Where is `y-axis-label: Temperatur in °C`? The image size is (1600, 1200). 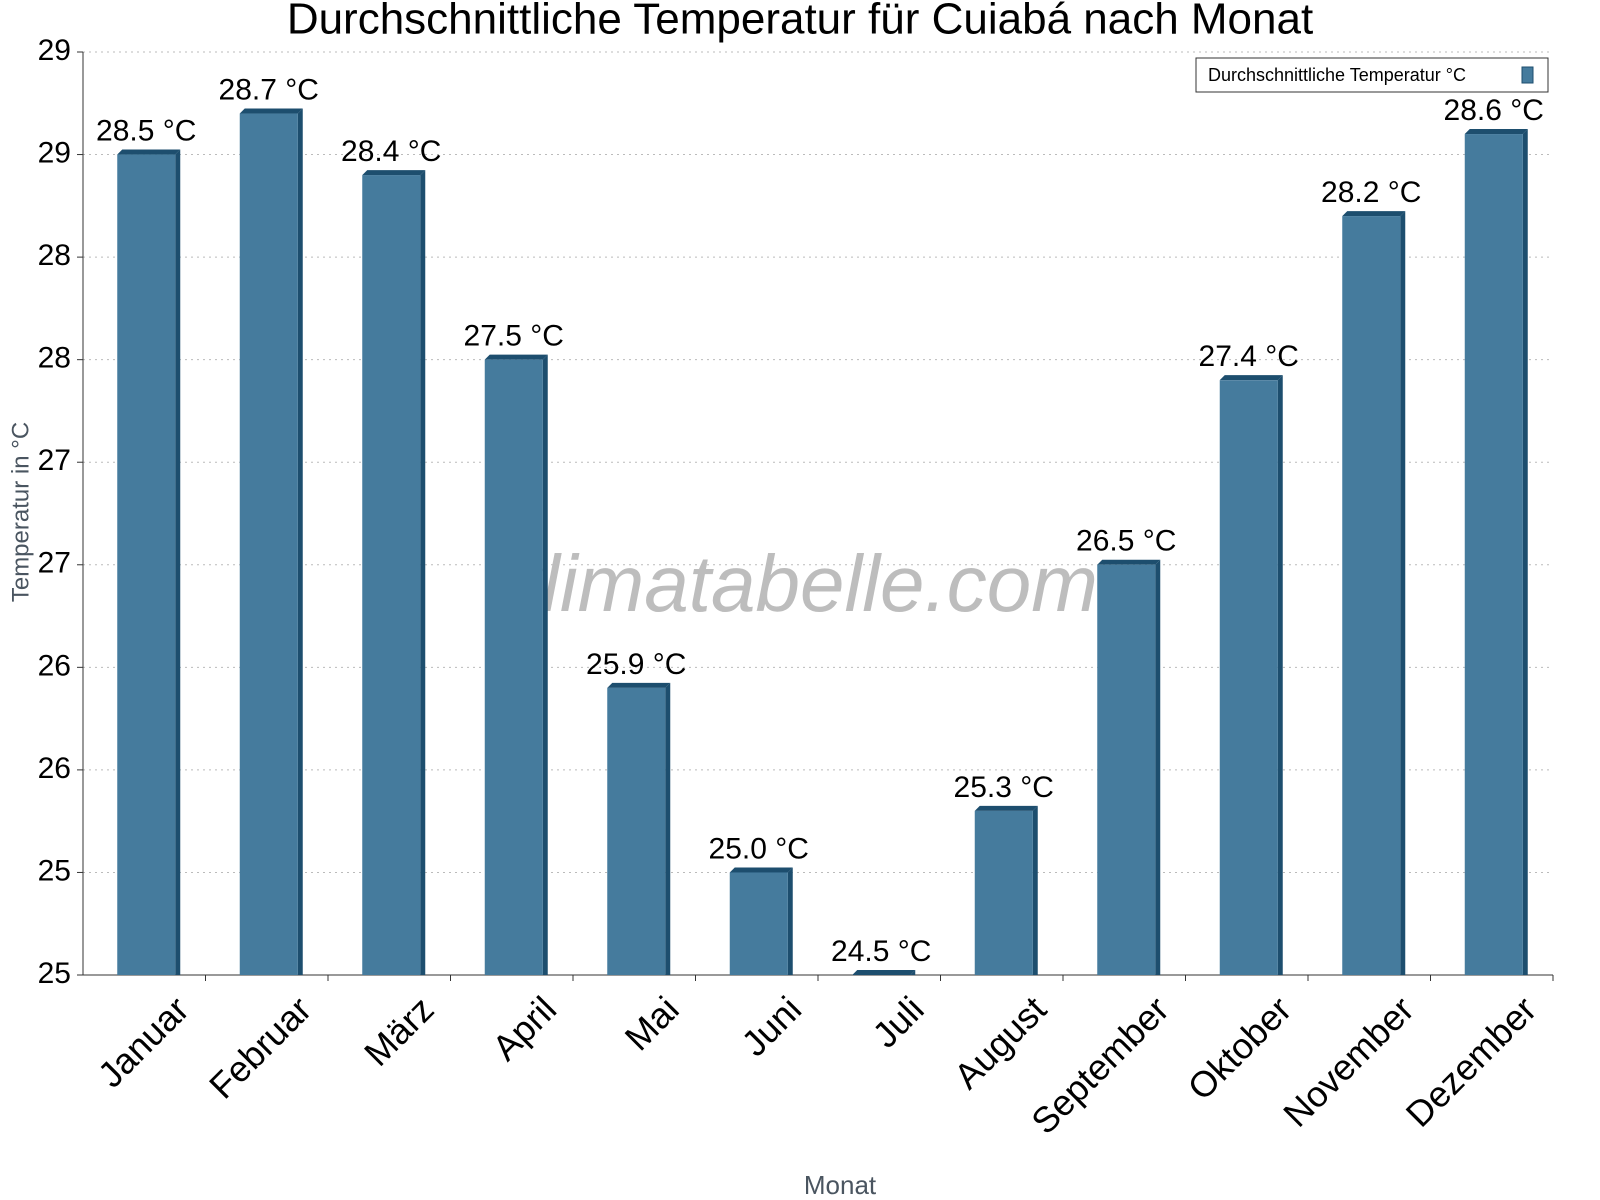 y-axis-label: Temperatur in °C is located at coordinates (20, 512).